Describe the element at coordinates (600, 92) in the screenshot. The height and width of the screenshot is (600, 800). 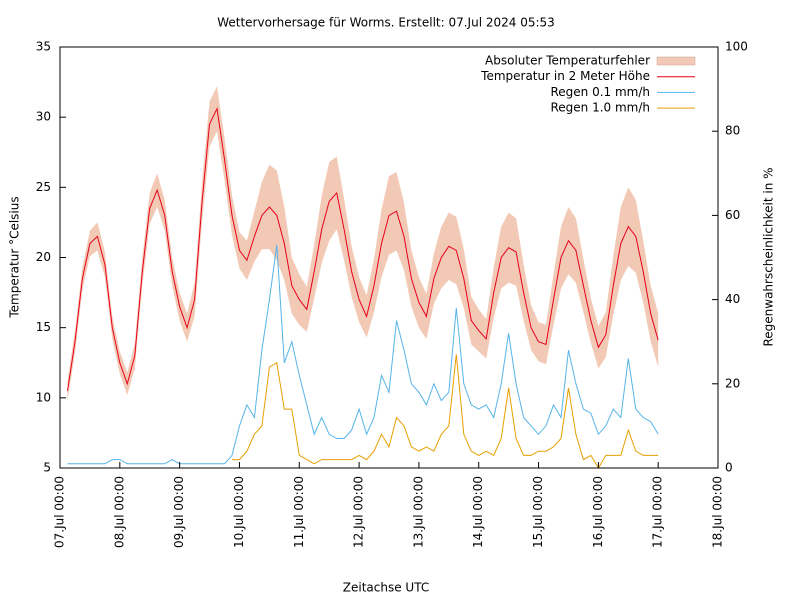
I see `legend-label: Regen 0.1 mm/h` at that location.